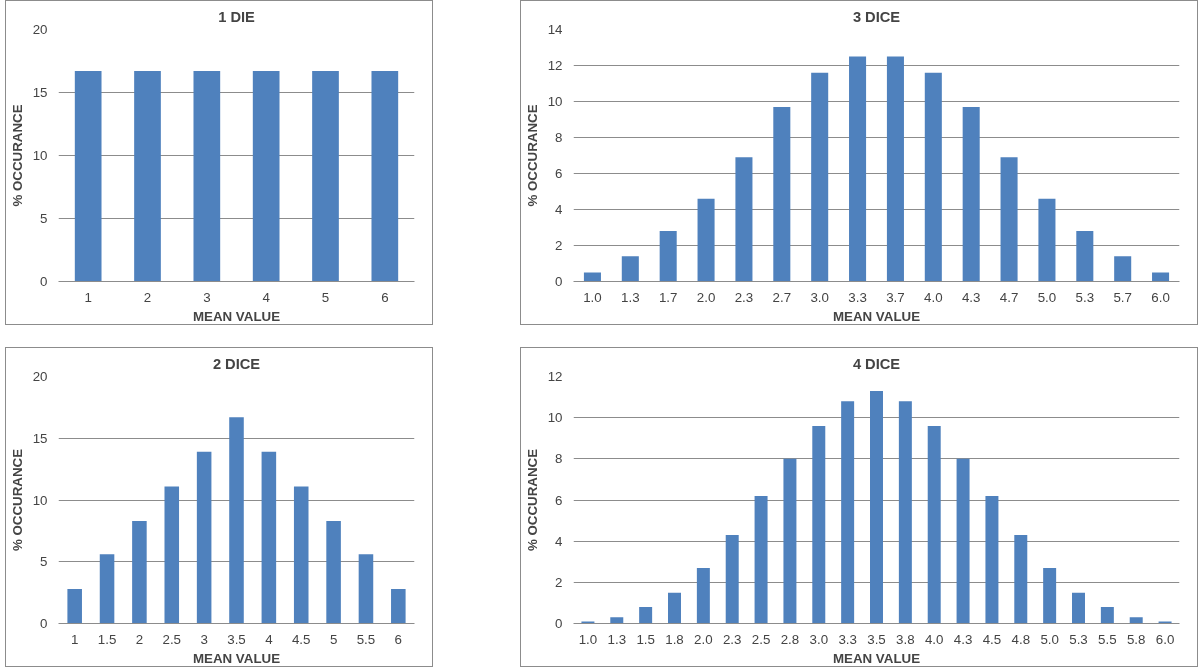 The image size is (1198, 668). Describe the element at coordinates (668, 297) in the screenshot. I see `x-tick-label: 1.7` at that location.